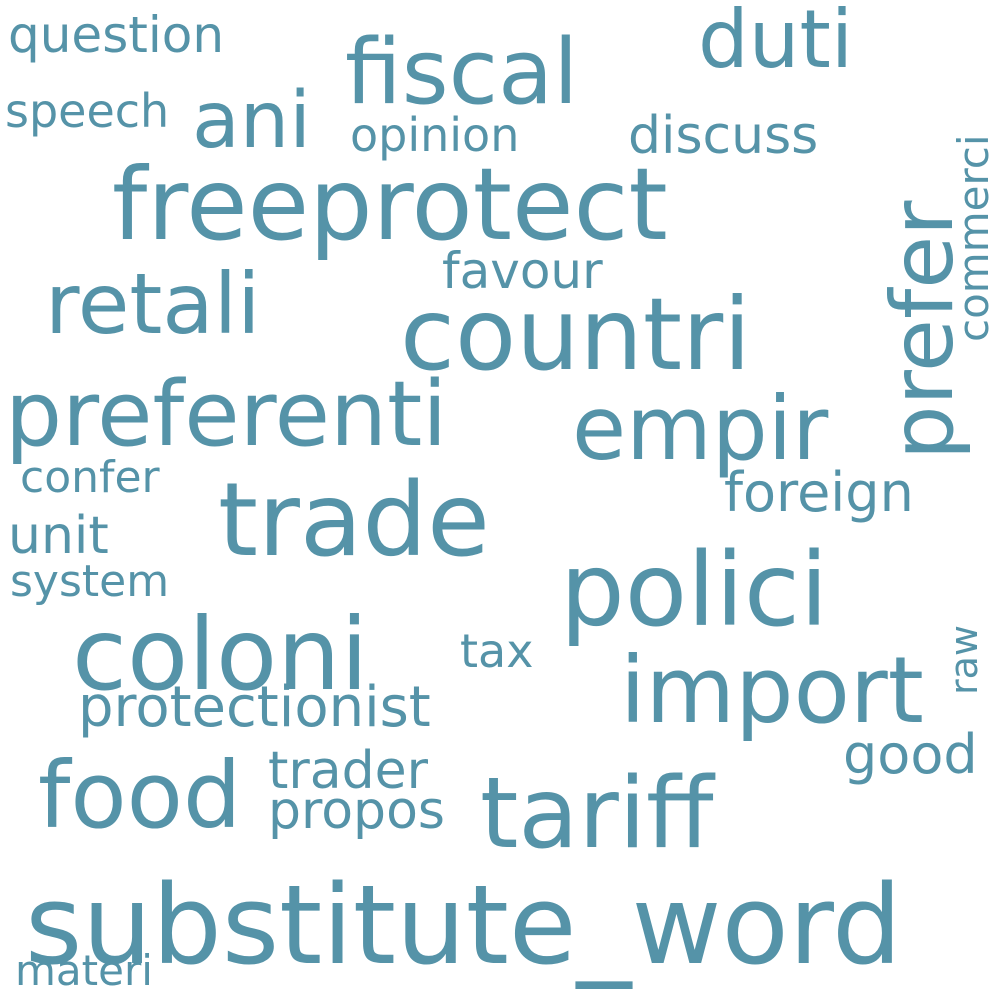  Describe the element at coordinates (576, 334) in the screenshot. I see `word-countri: countri` at that location.